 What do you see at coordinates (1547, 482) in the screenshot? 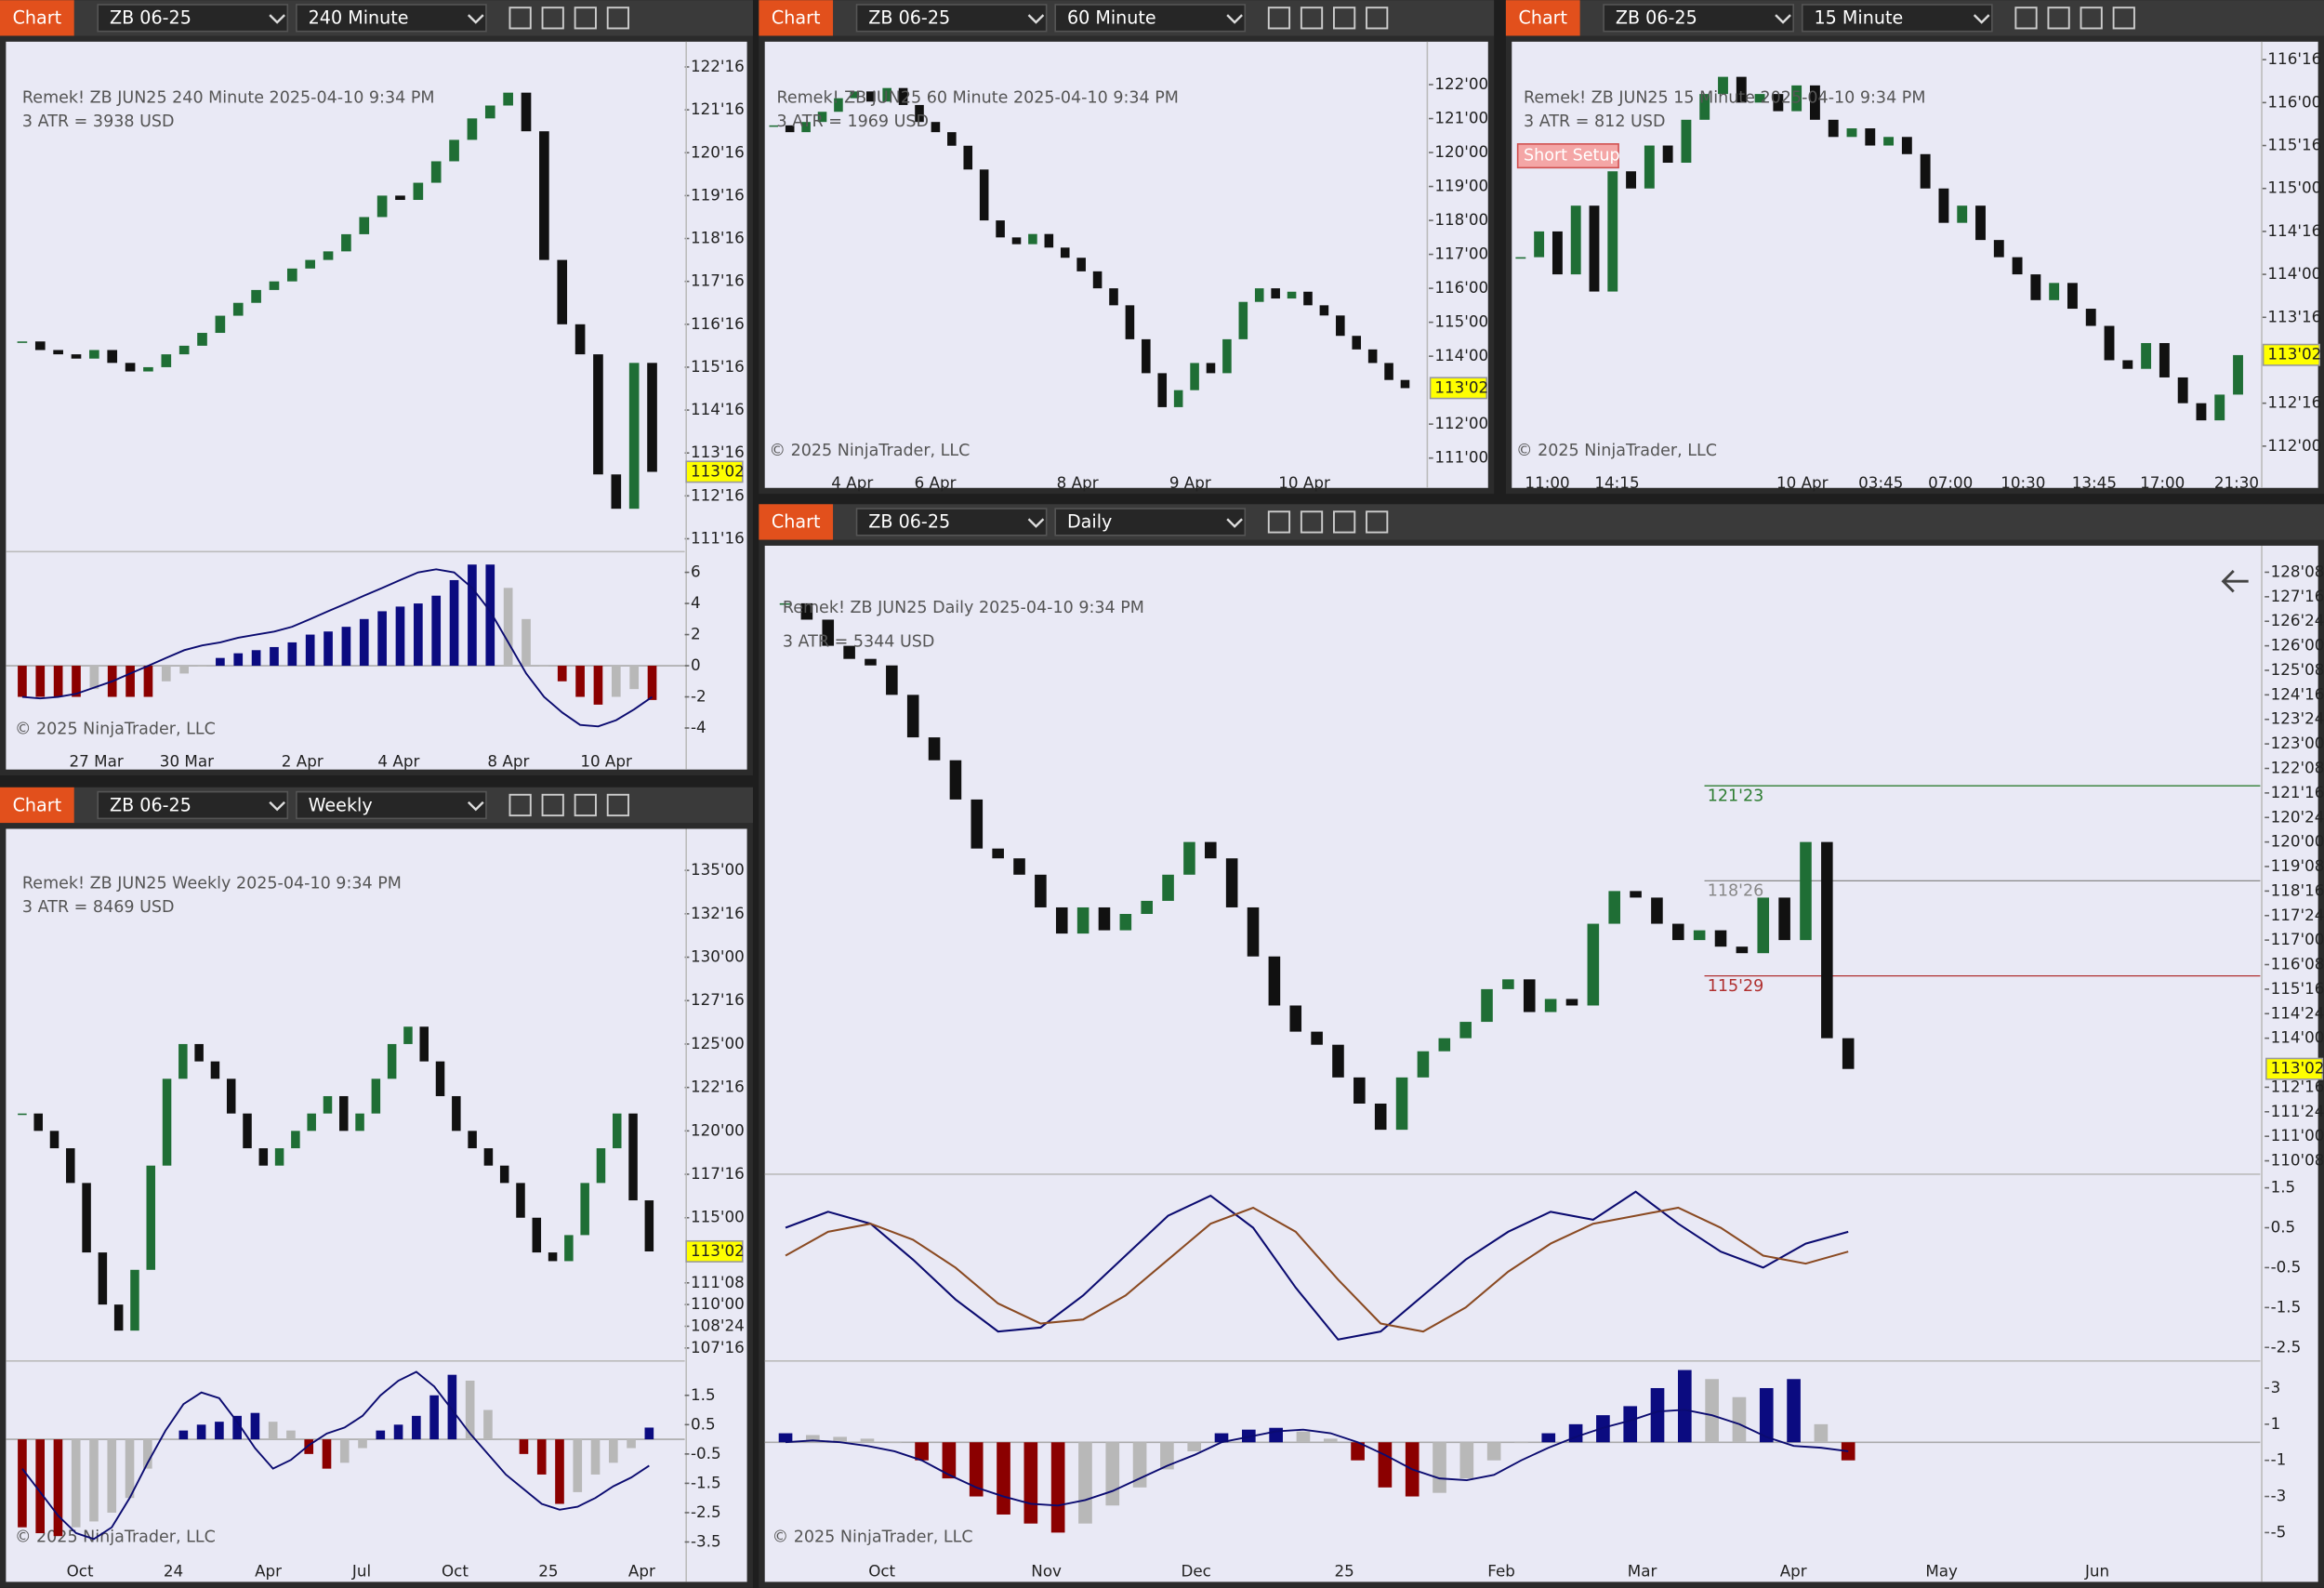
I see `time-tick-label: 11:00` at bounding box center [1547, 482].